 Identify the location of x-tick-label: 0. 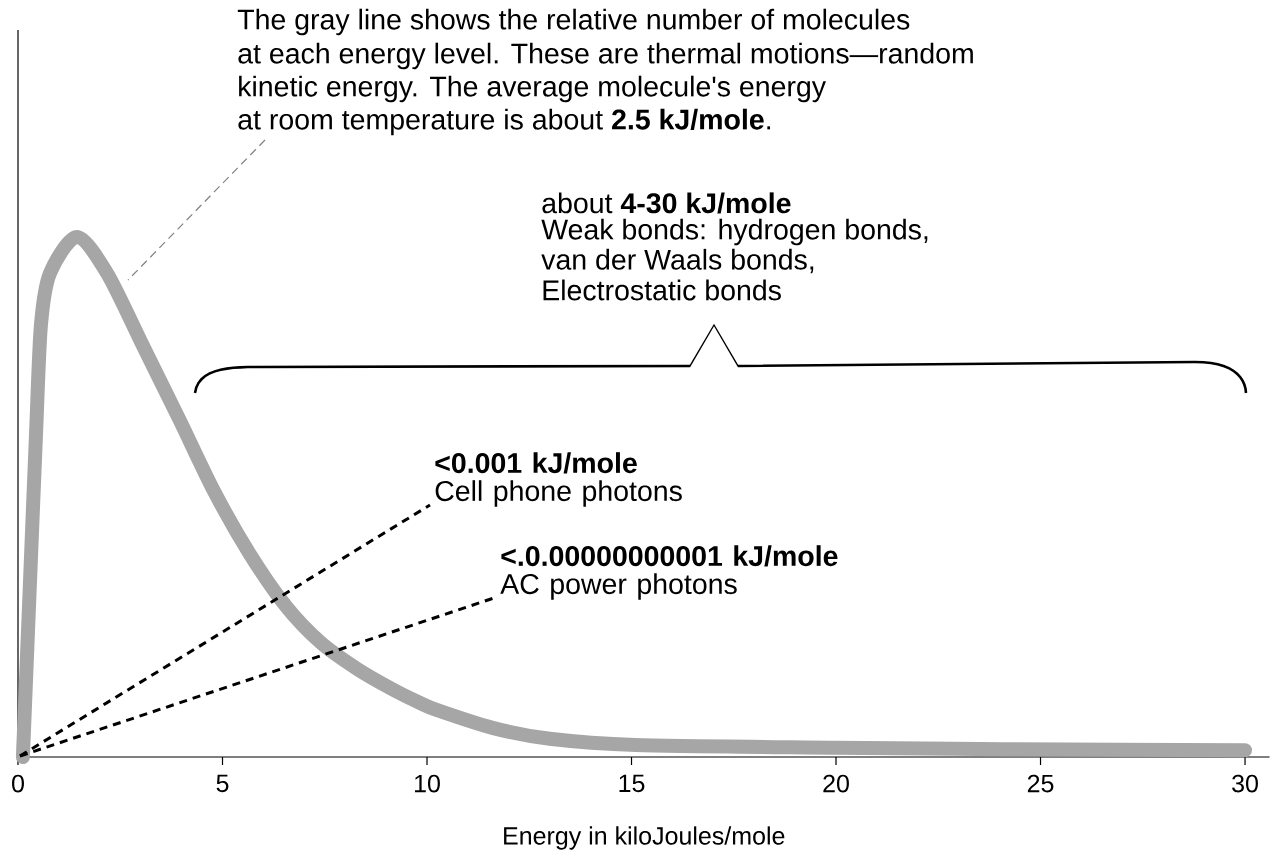
(18, 783).